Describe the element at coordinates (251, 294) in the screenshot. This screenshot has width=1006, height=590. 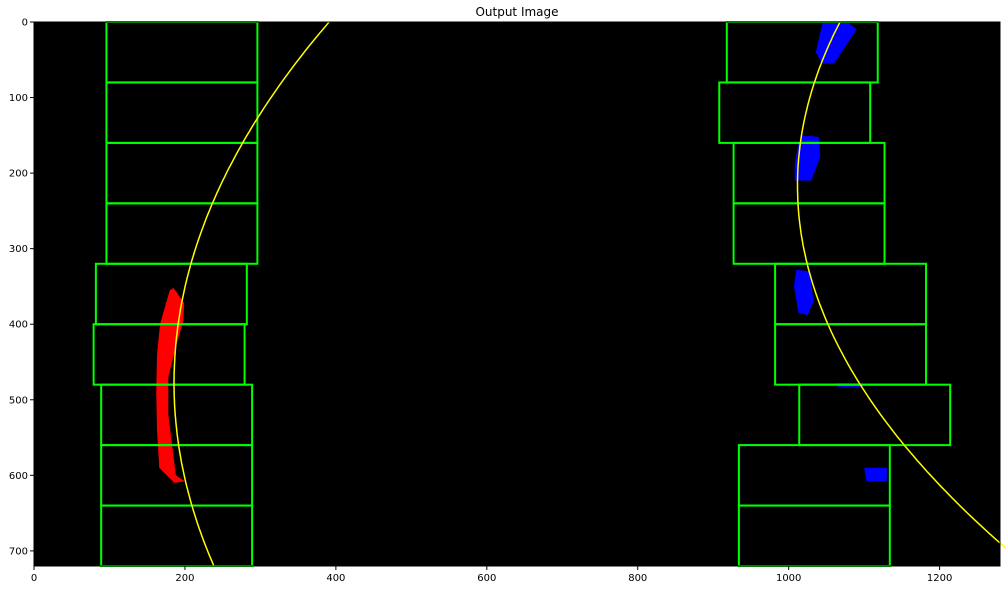
I see `left-fit-curve` at that location.